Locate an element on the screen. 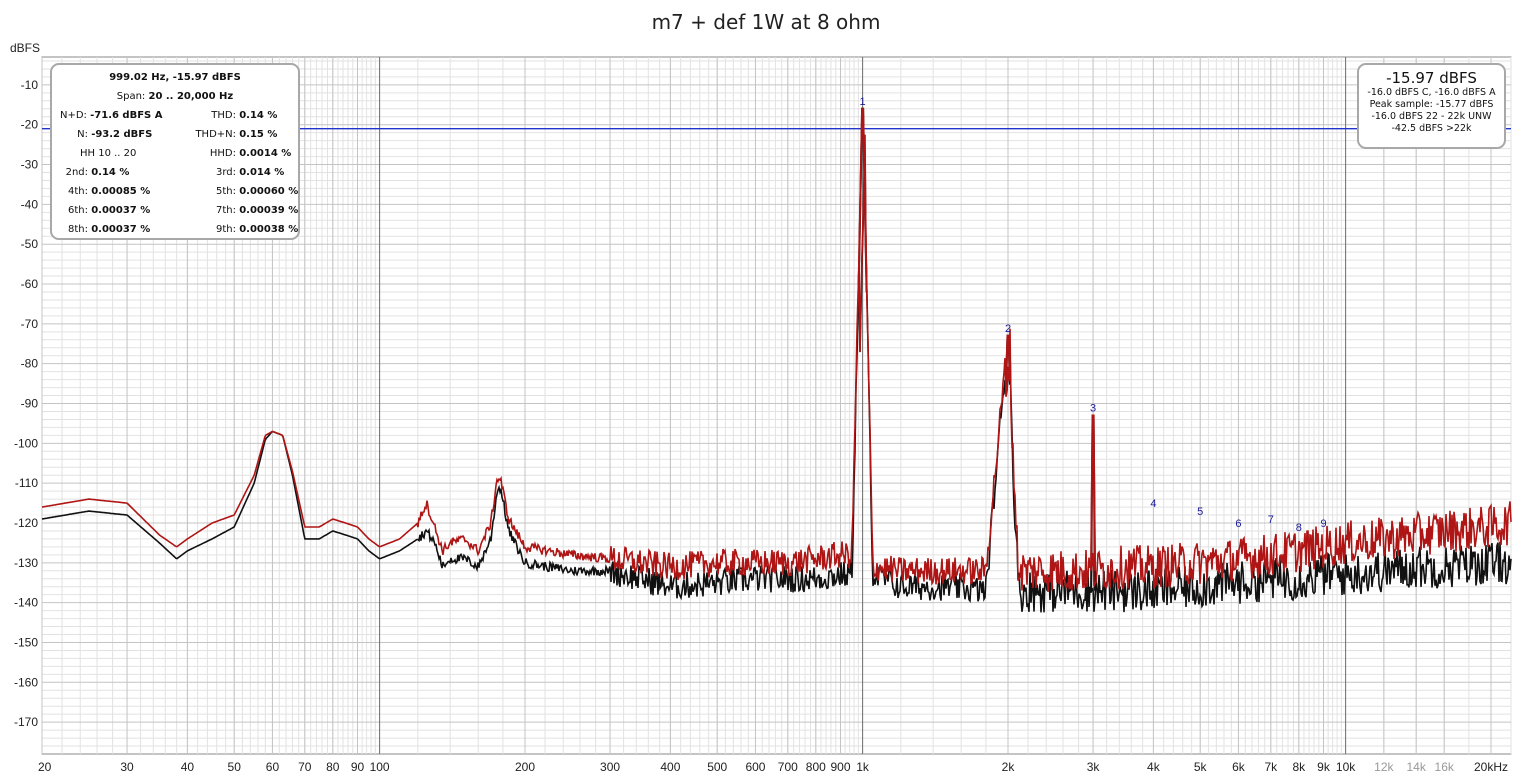 This screenshot has height=779, width=1532. h8-value: 0.00037 % is located at coordinates (121, 229).